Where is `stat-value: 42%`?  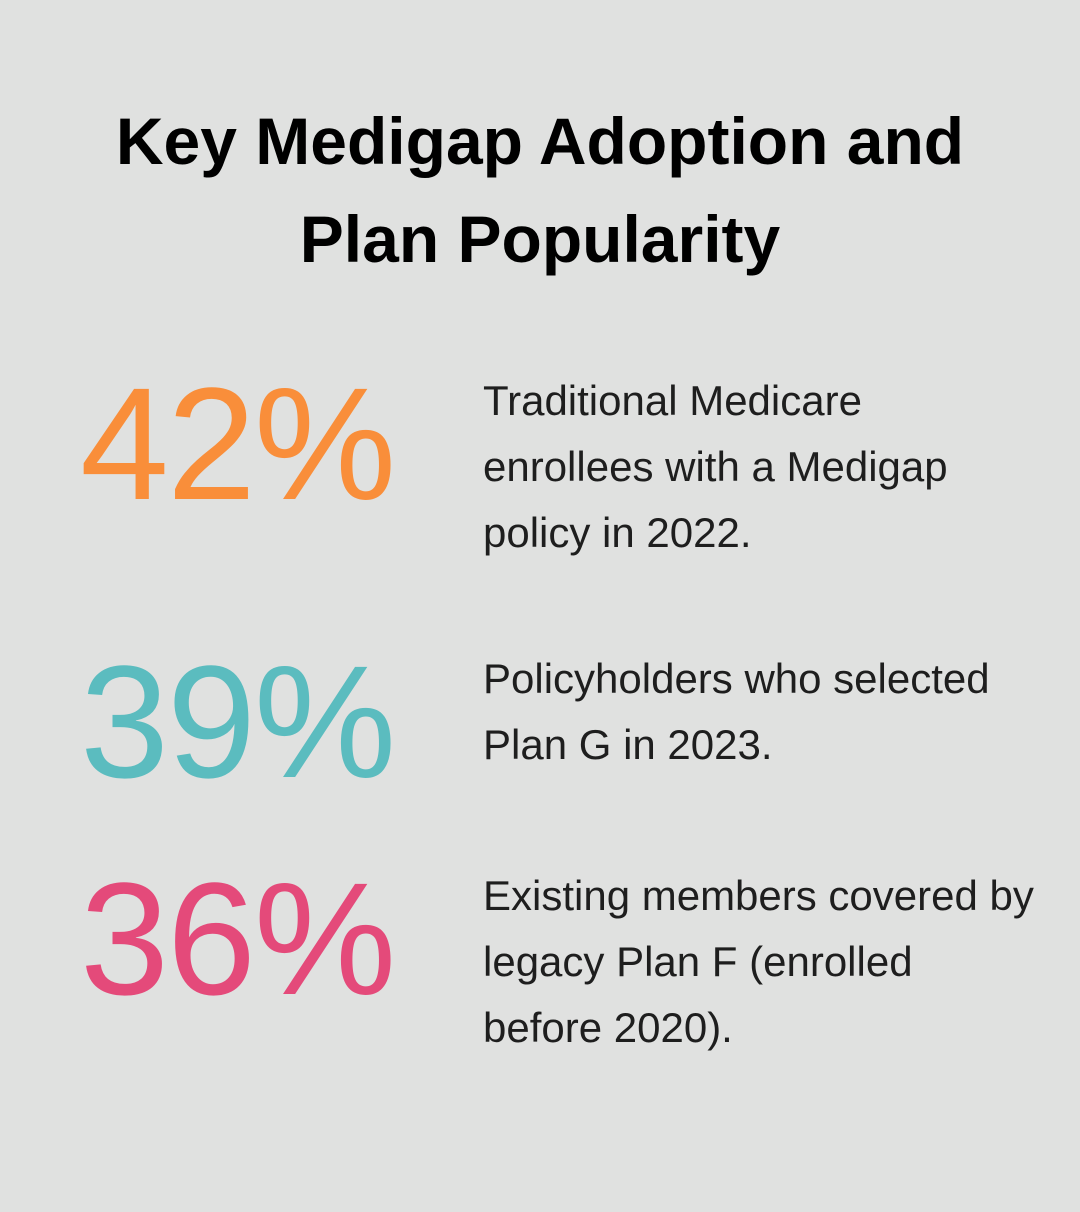 stat-value: 42% is located at coordinates (238, 443).